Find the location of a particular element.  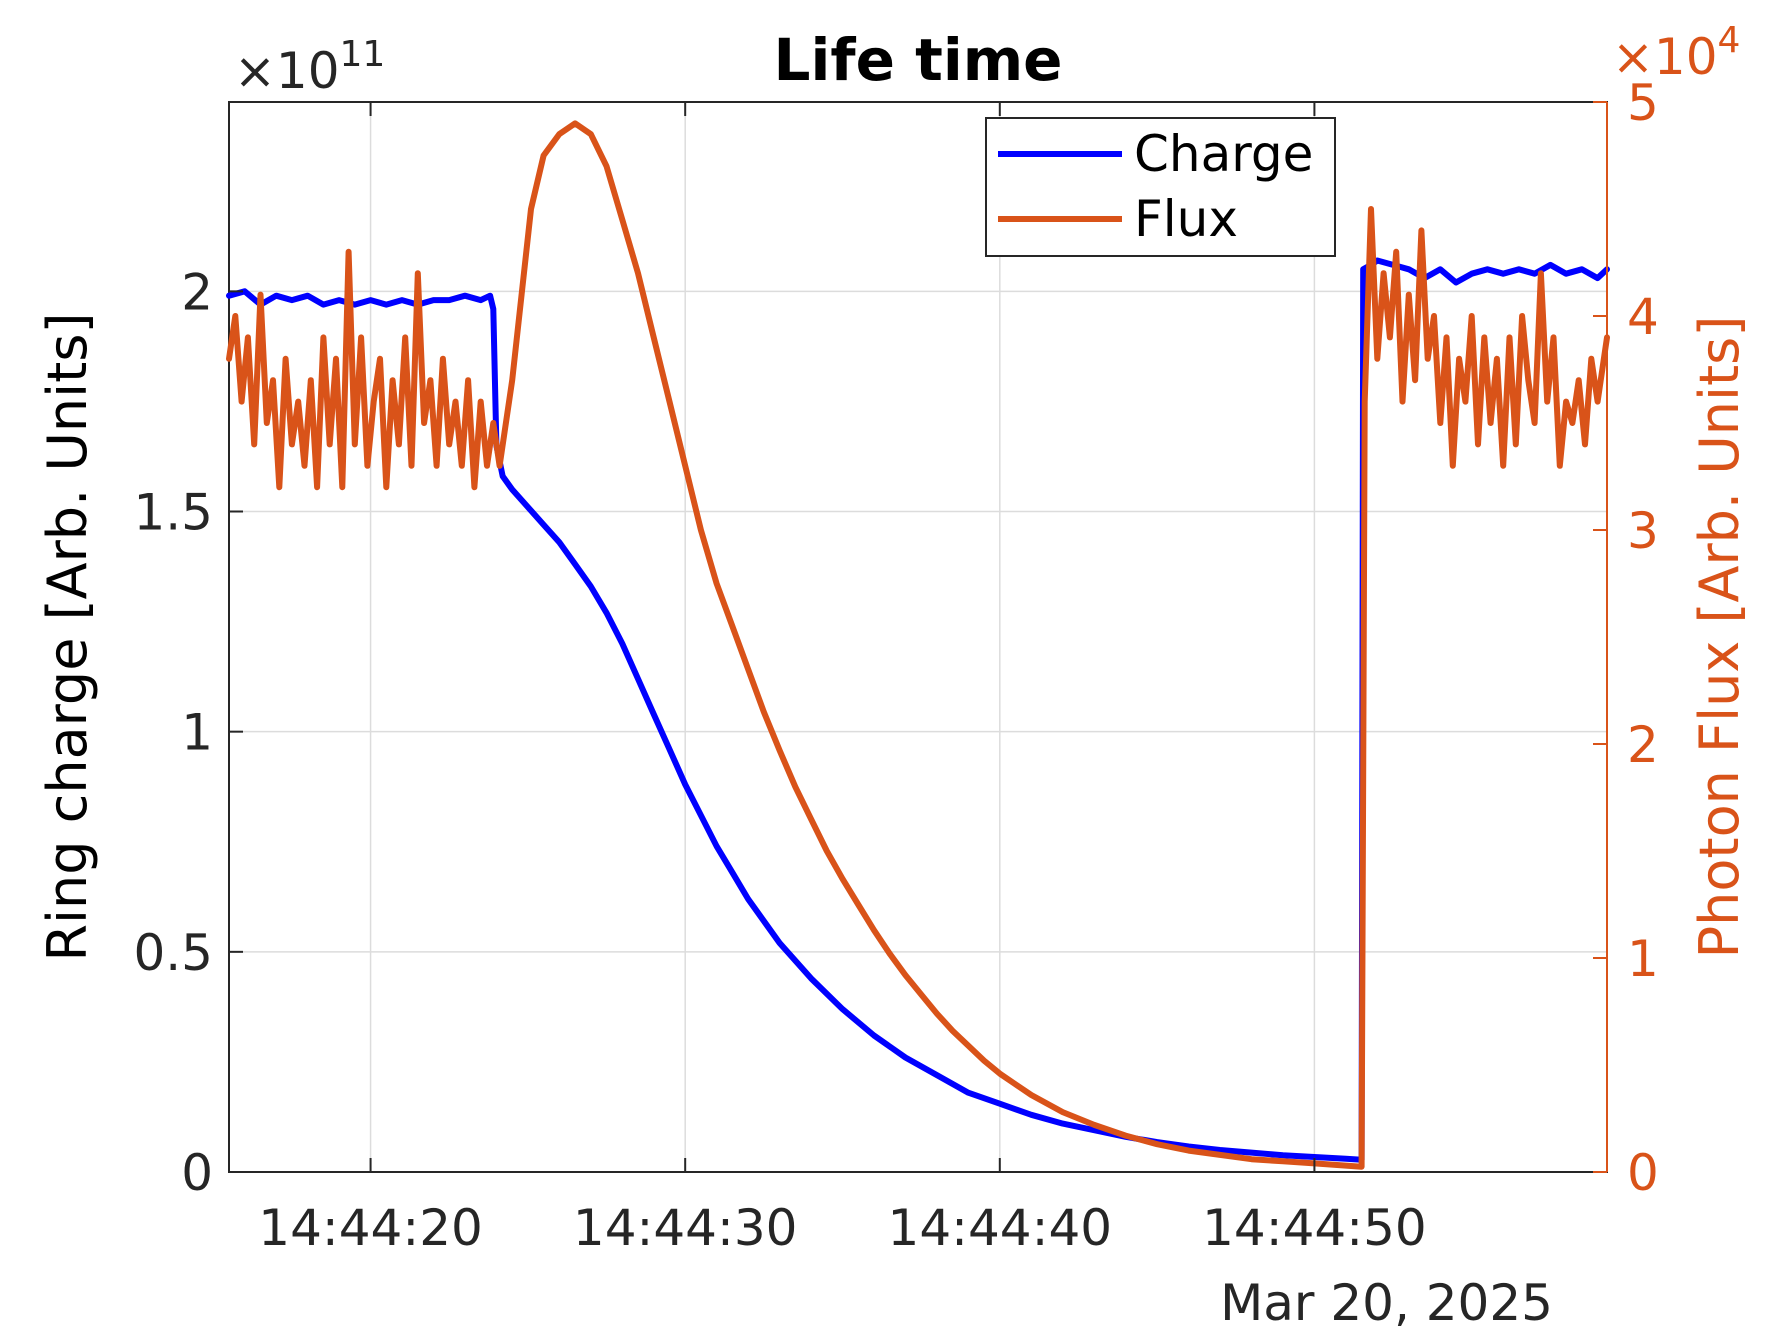

left-axis-multiplier: ×10¹¹ is located at coordinates (309, 67).